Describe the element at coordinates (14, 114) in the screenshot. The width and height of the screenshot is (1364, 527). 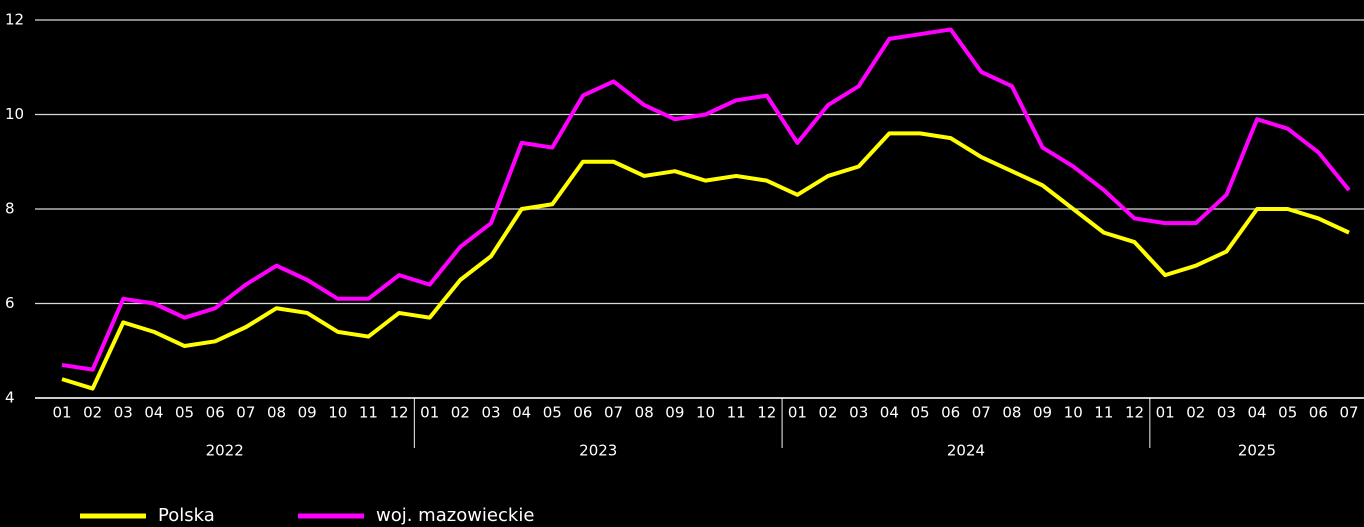
I see `y-tick-label: 10` at that location.